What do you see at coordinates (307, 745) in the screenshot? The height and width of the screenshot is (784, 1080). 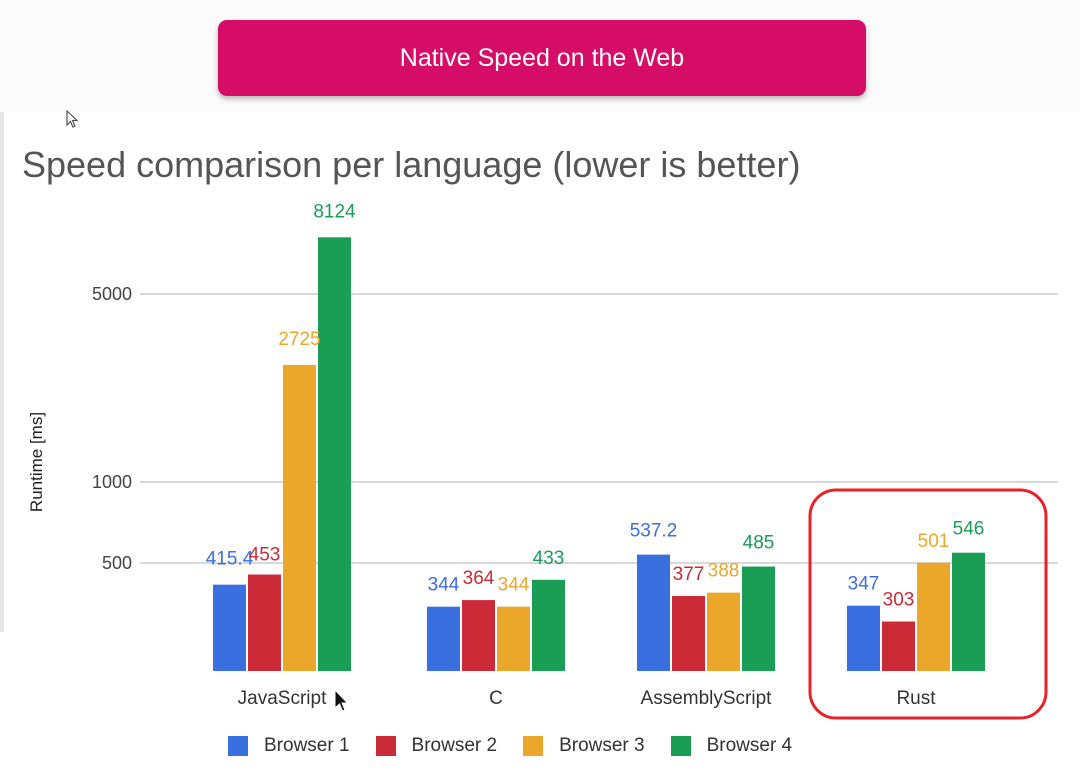 I see `legend-label: Browser 1` at bounding box center [307, 745].